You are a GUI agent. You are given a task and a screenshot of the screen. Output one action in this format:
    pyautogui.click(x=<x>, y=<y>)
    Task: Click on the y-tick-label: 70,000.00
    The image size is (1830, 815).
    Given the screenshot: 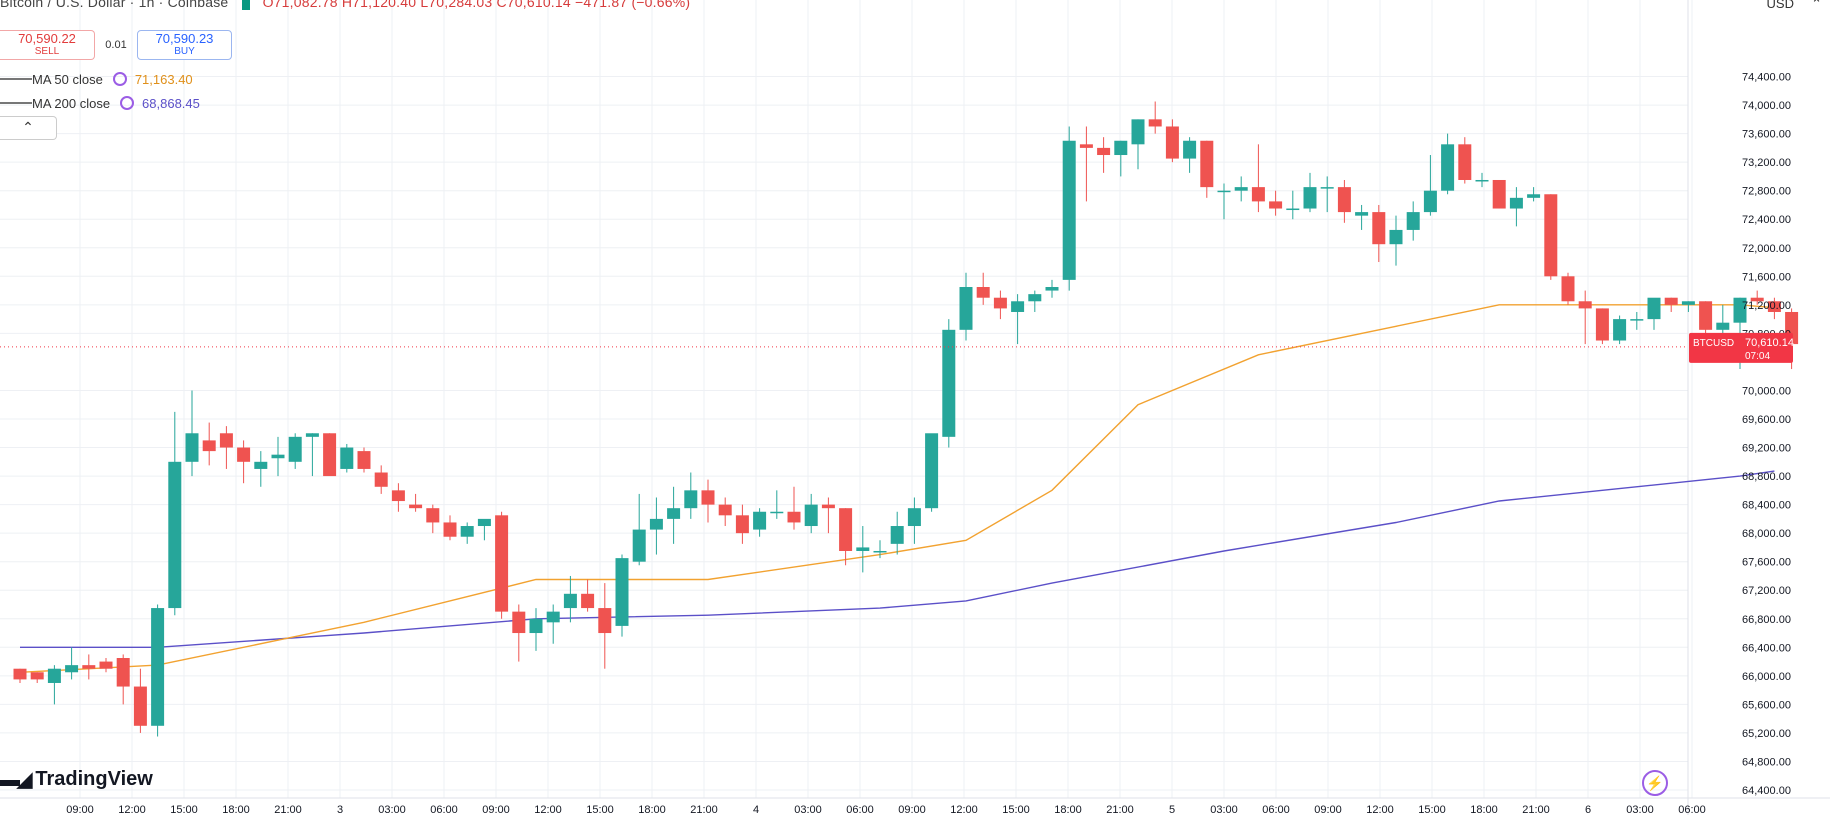 What is the action you would take?
    pyautogui.click(x=1766, y=391)
    